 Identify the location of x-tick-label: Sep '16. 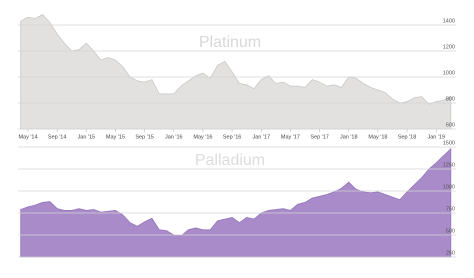
(232, 137).